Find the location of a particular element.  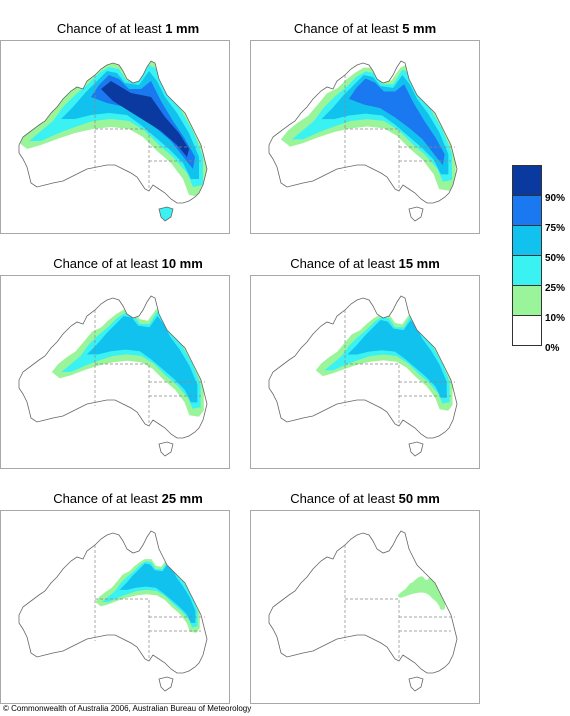

probability-legend is located at coordinates (527, 255).